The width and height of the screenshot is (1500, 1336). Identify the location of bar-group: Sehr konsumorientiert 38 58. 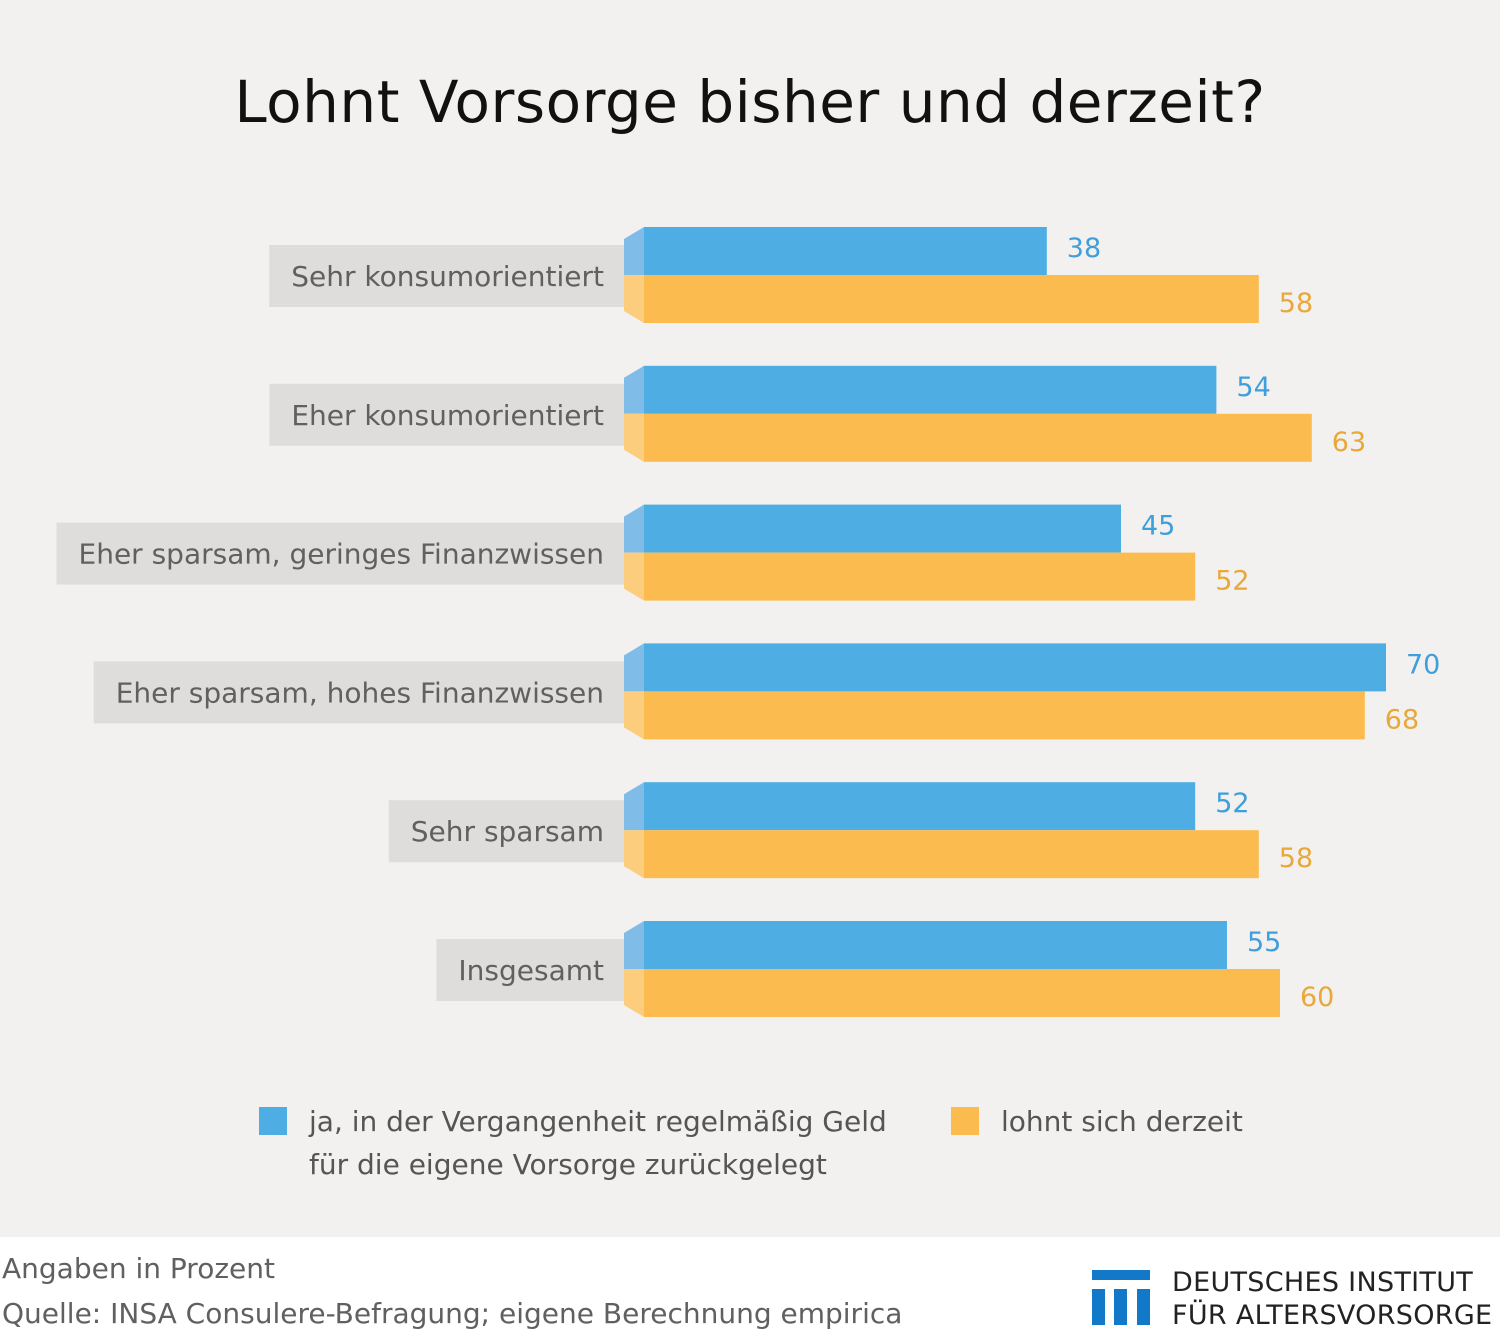
(791, 275).